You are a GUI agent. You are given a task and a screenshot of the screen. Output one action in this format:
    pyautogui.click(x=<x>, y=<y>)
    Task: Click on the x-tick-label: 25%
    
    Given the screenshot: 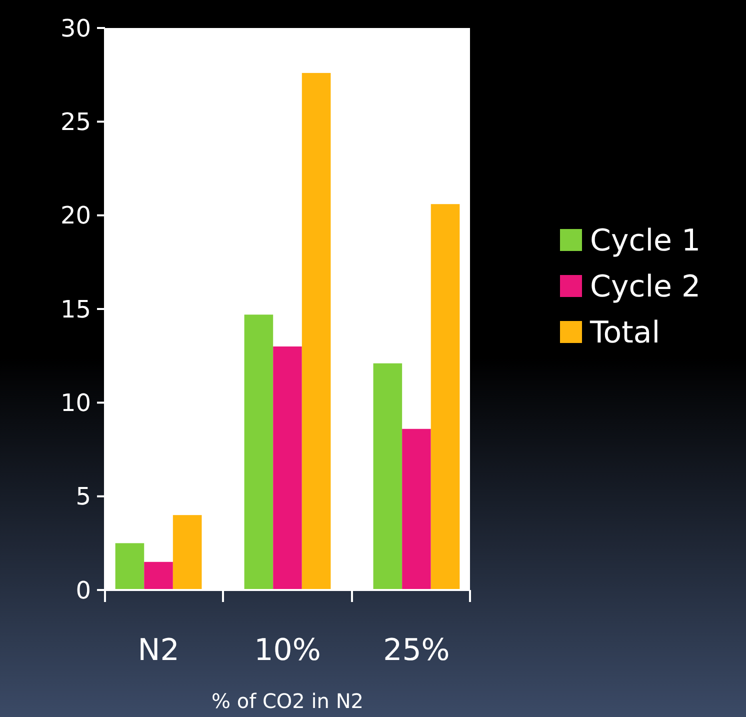 What is the action you would take?
    pyautogui.click(x=416, y=650)
    